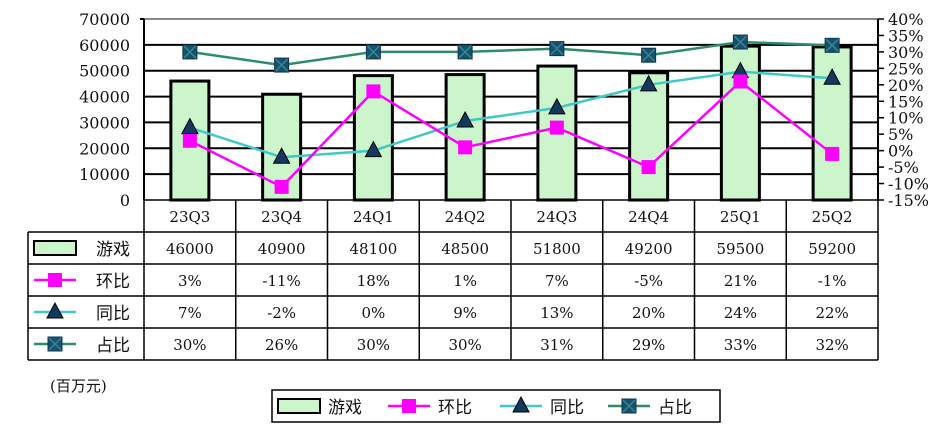 The image size is (946, 430). What do you see at coordinates (465, 137) in the screenshot?
I see `bar-游戏-24Q2` at bounding box center [465, 137].